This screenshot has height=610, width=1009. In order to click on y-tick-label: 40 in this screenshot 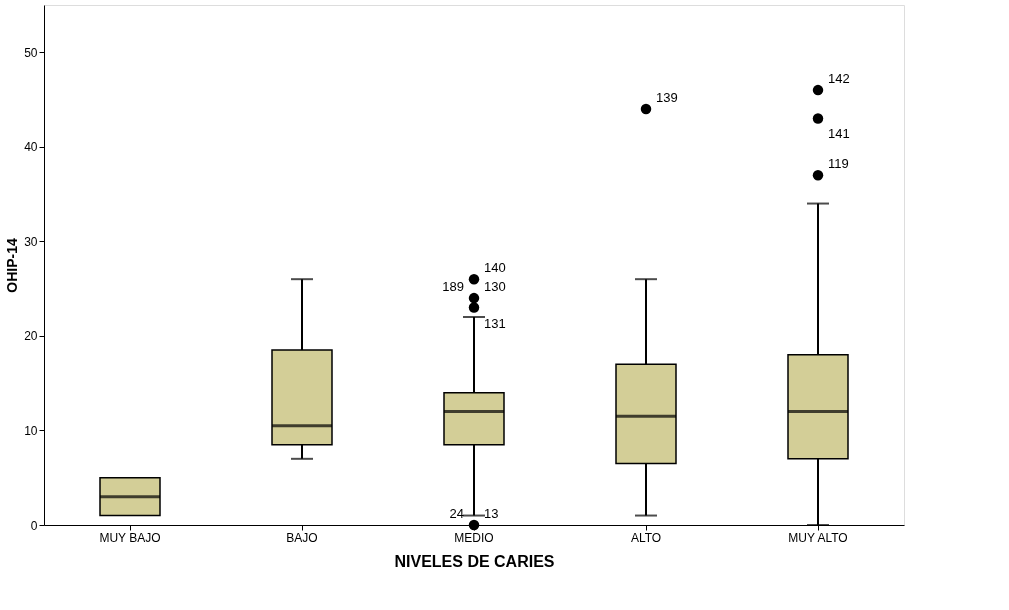, I will do `click(31, 147)`.